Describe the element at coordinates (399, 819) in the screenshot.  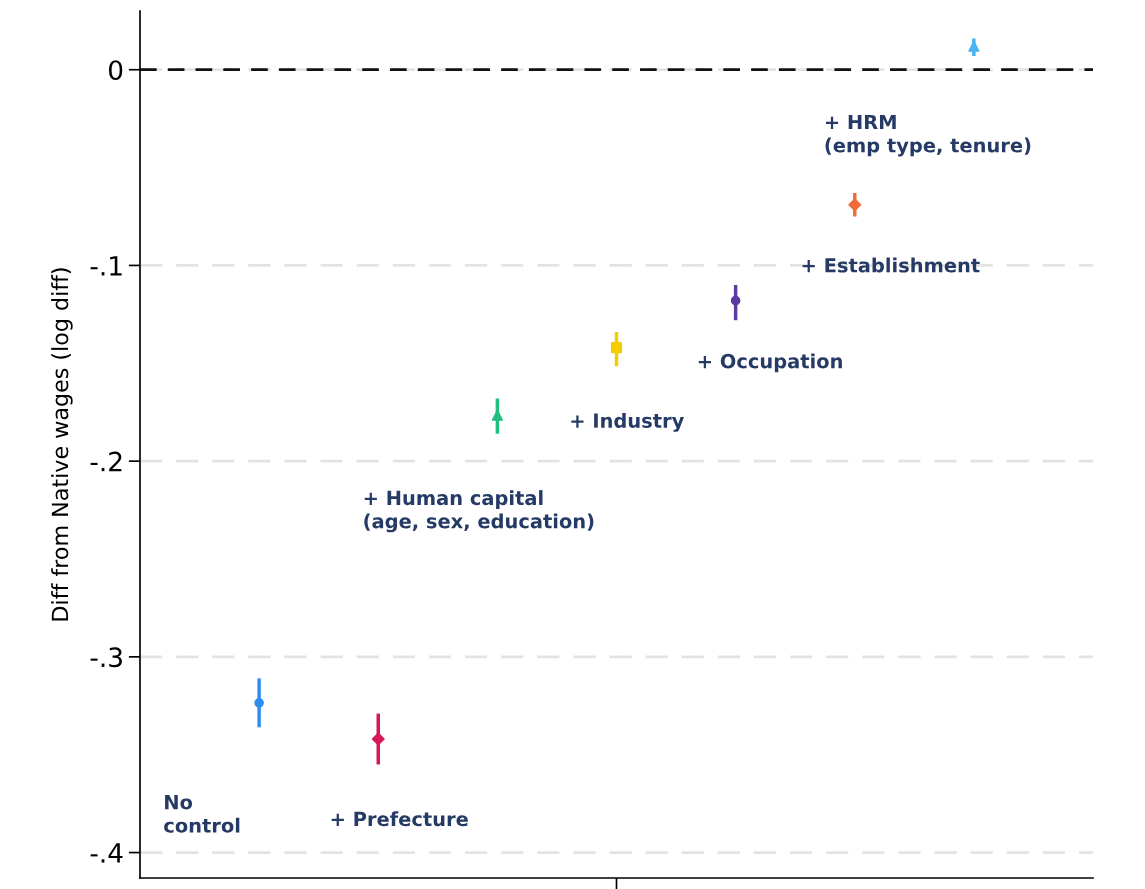
I see `annotation: + Prefecture` at that location.